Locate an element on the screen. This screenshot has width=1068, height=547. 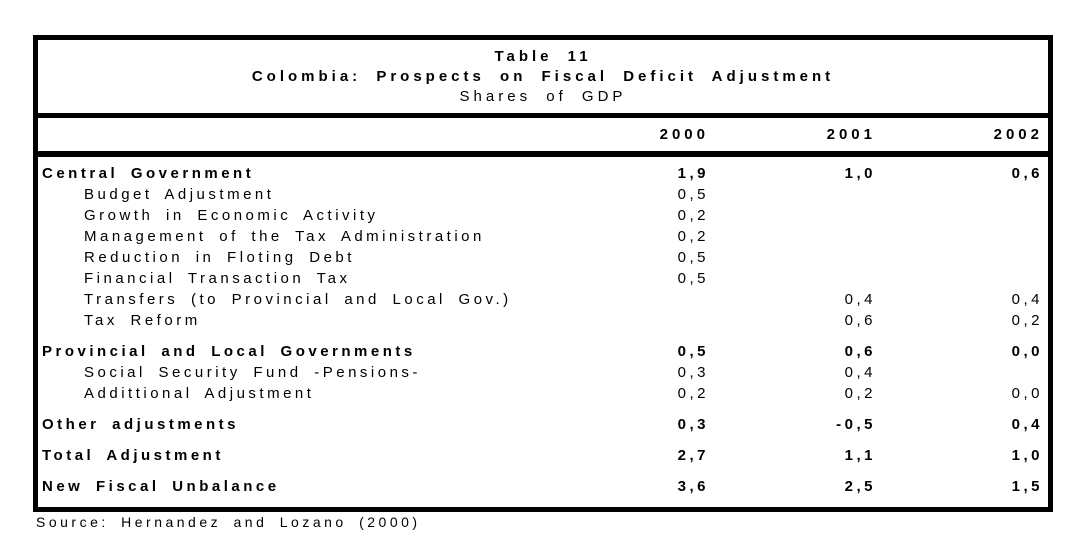
table-row: Financial Transaction Tax 0,5 is located at coordinates (543, 278).